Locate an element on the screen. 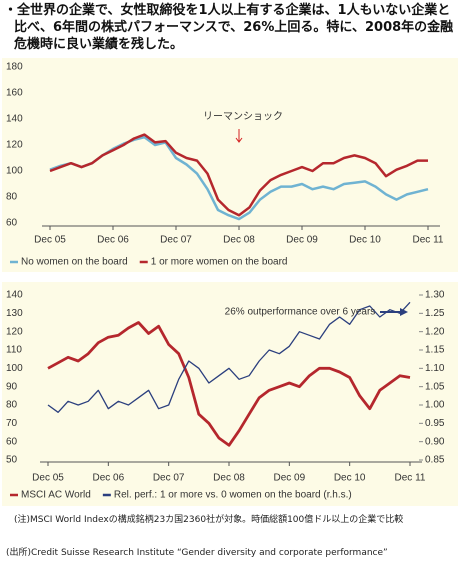 This screenshot has width=462, height=569. y2-tick-label: 1.30 is located at coordinates (435, 295).